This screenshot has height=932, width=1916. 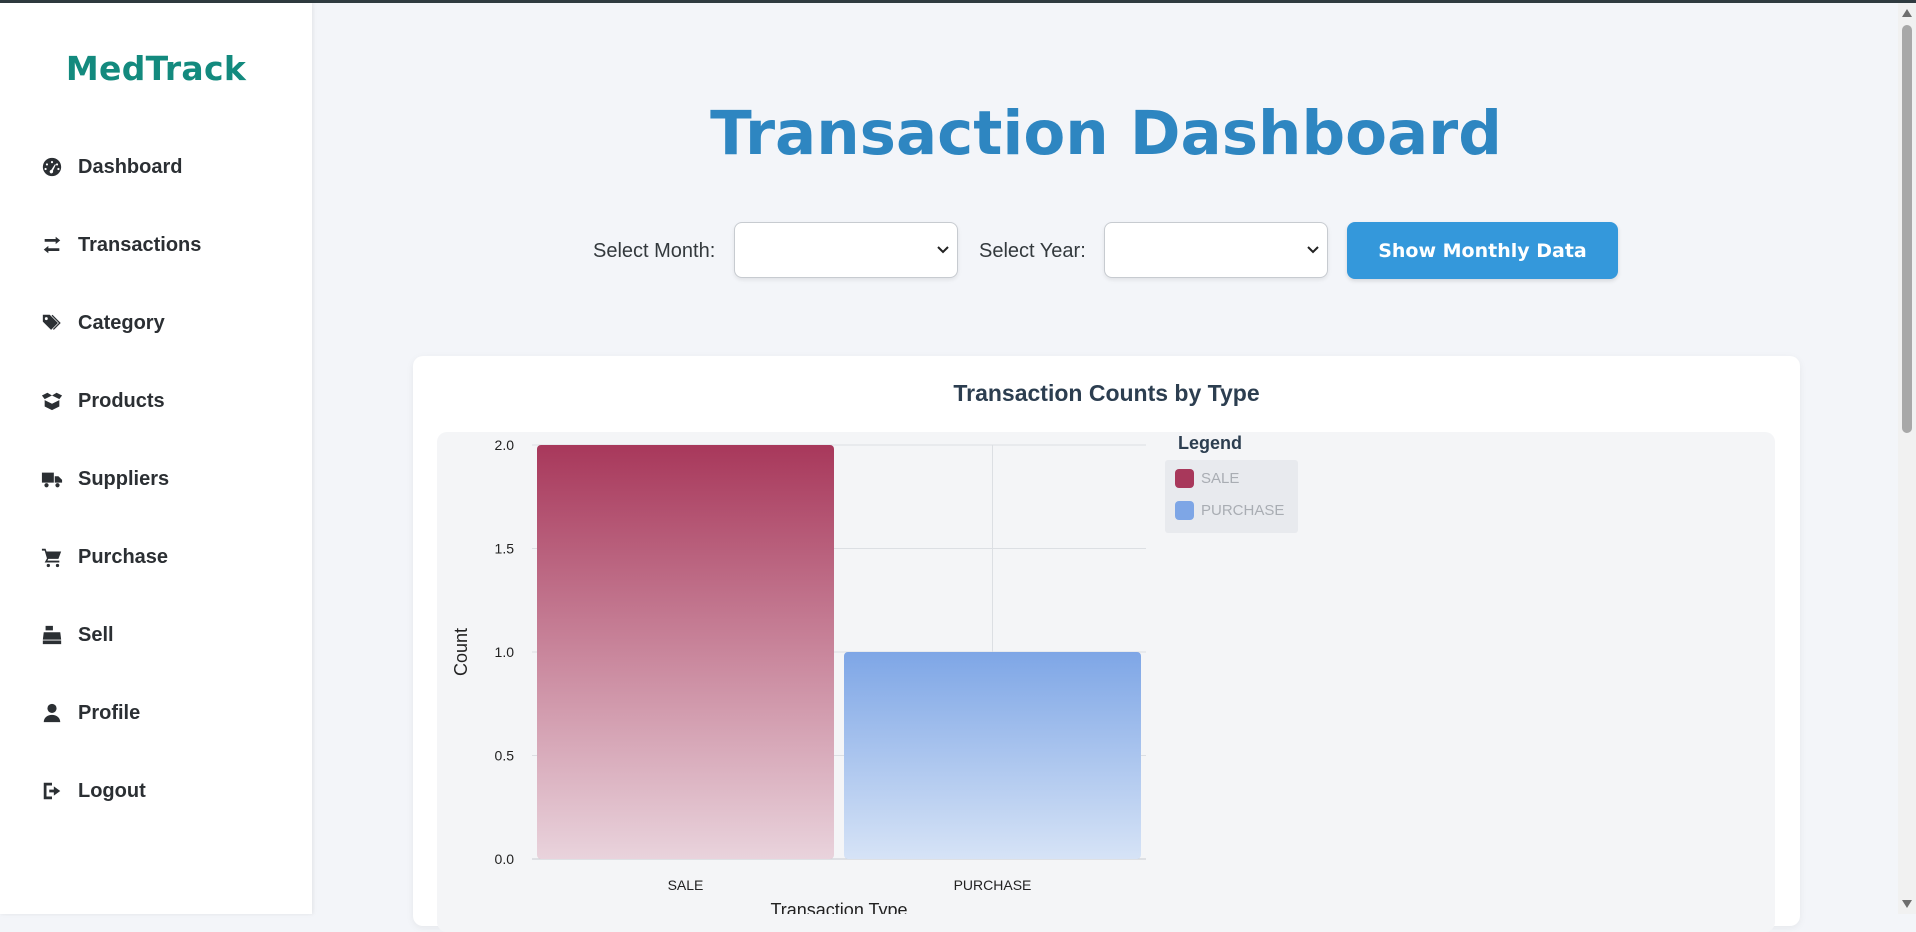 What do you see at coordinates (52, 323) in the screenshot?
I see `tags-icon` at bounding box center [52, 323].